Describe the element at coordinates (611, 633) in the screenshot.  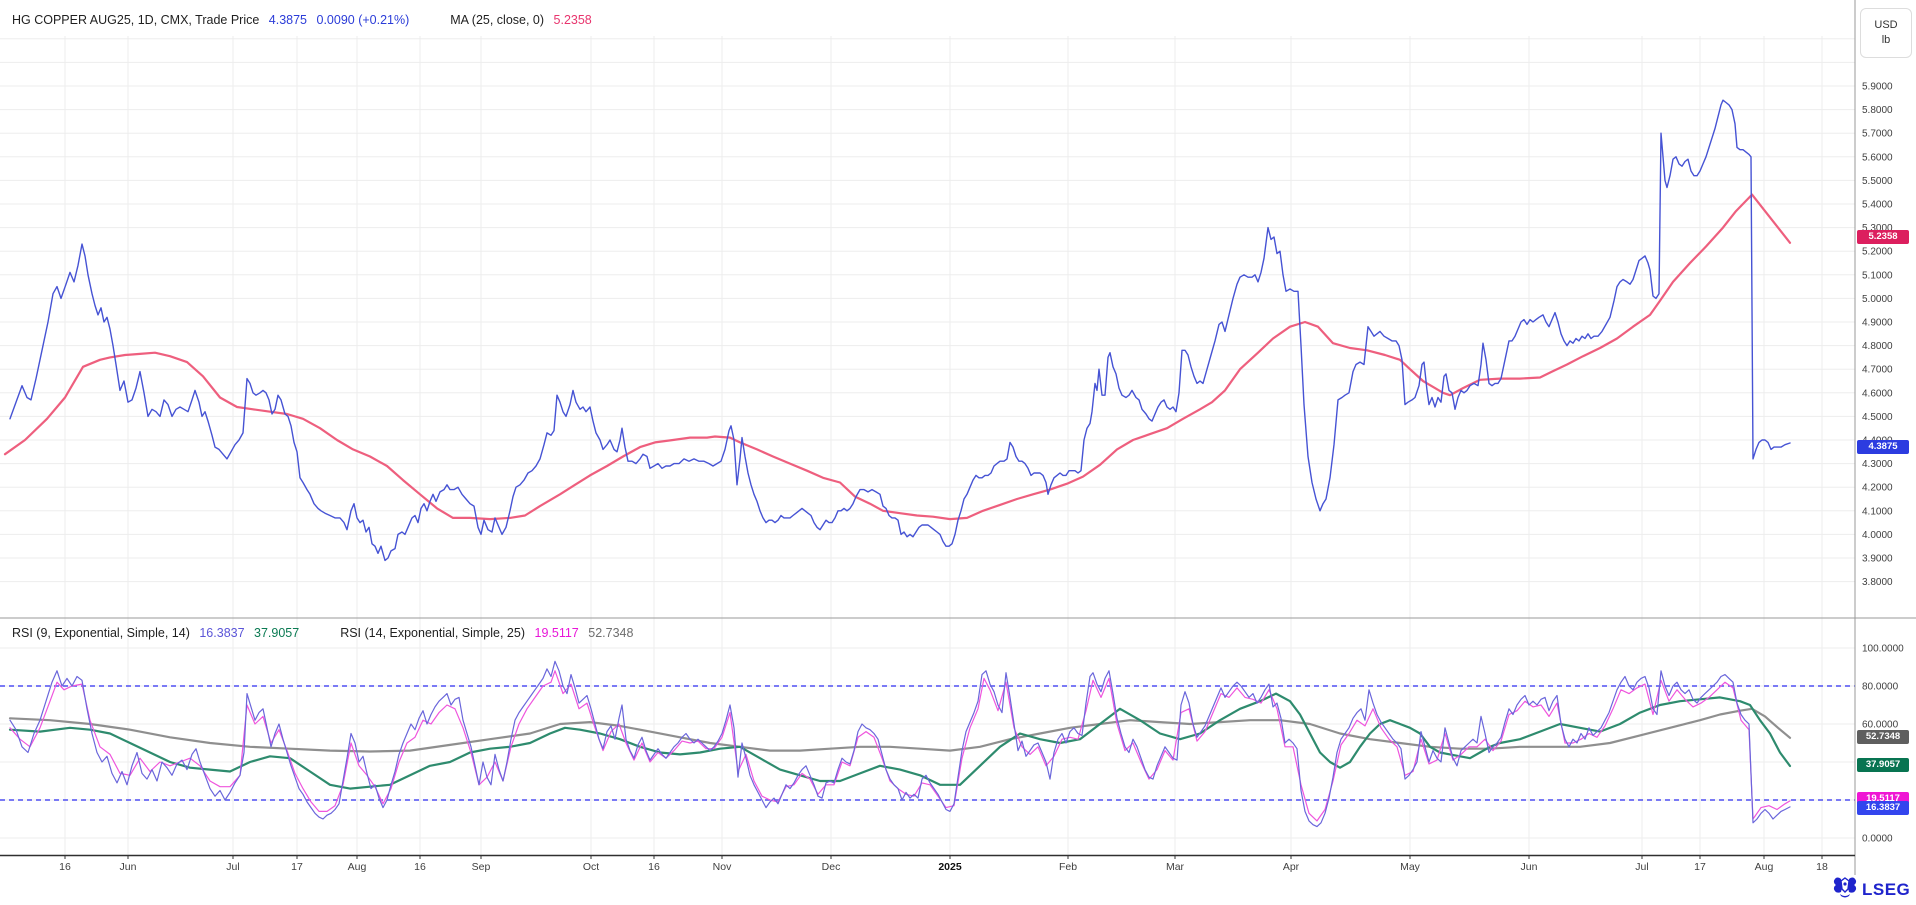
I see `rsi14-ma-legend-value: 52.7348` at that location.